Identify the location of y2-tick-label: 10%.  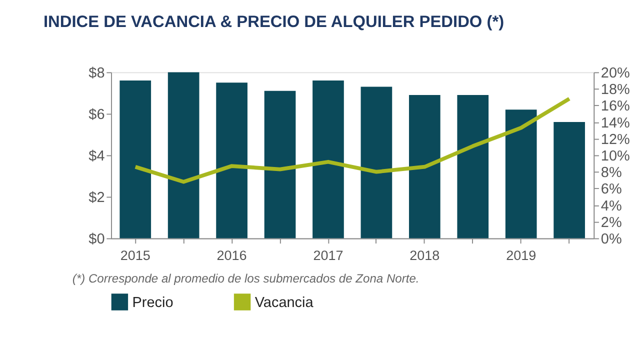
(615, 156).